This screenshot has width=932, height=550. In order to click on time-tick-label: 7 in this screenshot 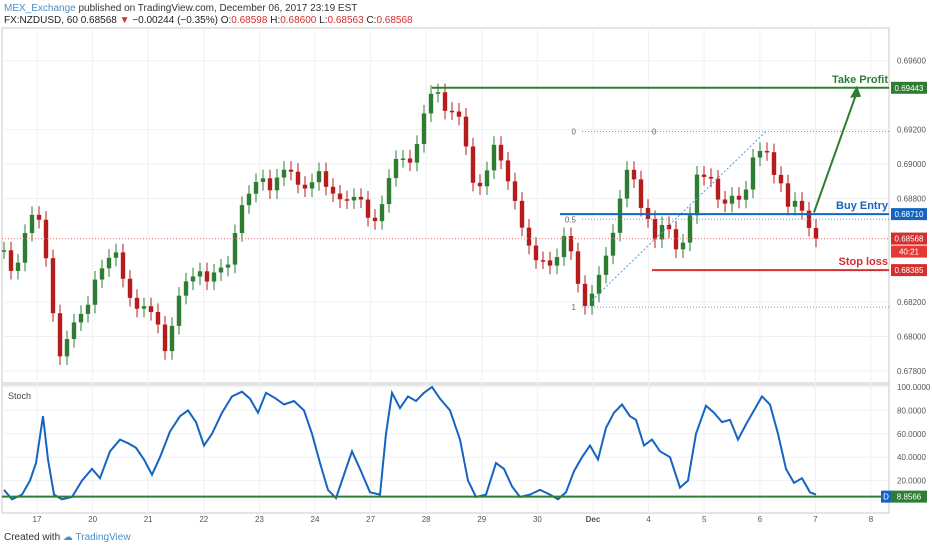, I will do `click(815, 519)`.